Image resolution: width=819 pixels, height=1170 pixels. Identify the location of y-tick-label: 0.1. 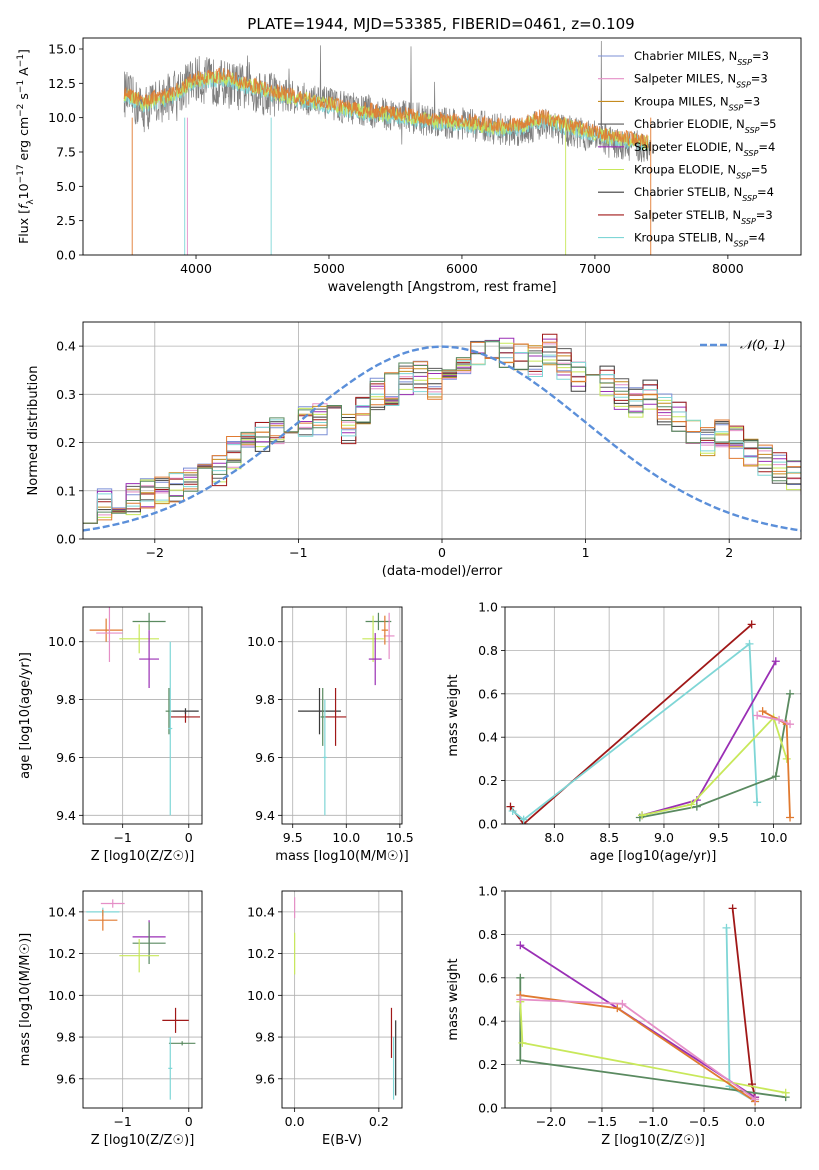
(66, 490).